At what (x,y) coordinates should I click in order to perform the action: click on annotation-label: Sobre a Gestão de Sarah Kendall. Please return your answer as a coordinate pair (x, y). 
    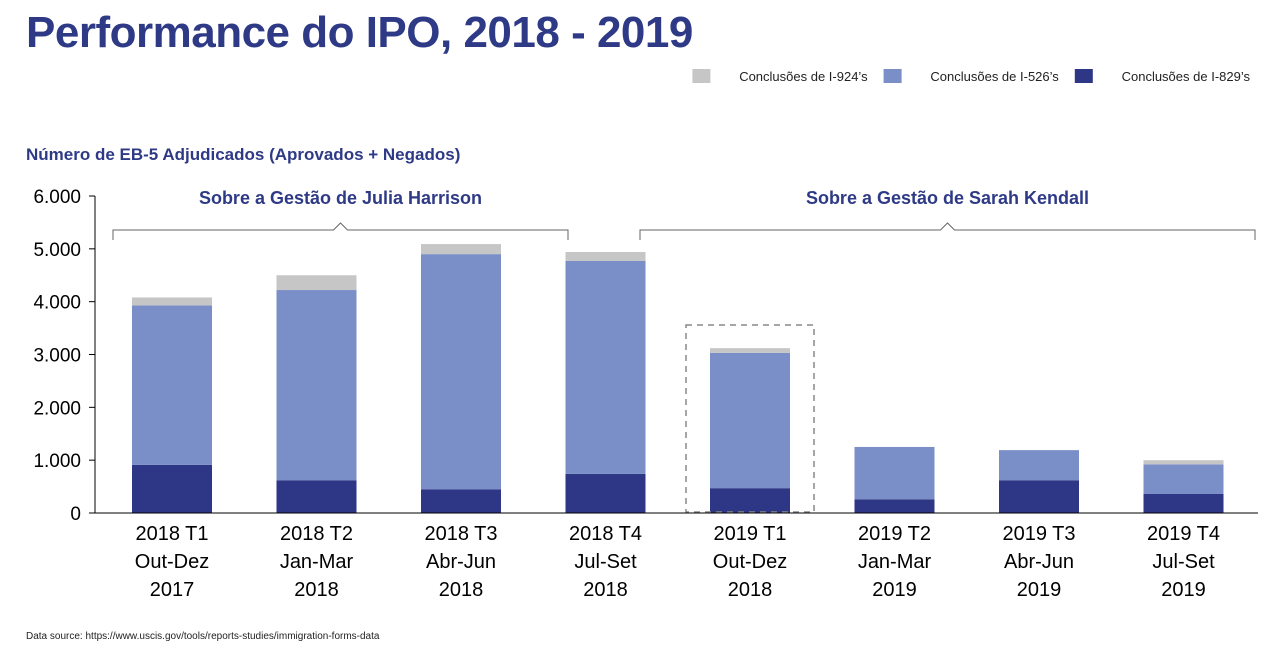
    Looking at the image, I should click on (947, 198).